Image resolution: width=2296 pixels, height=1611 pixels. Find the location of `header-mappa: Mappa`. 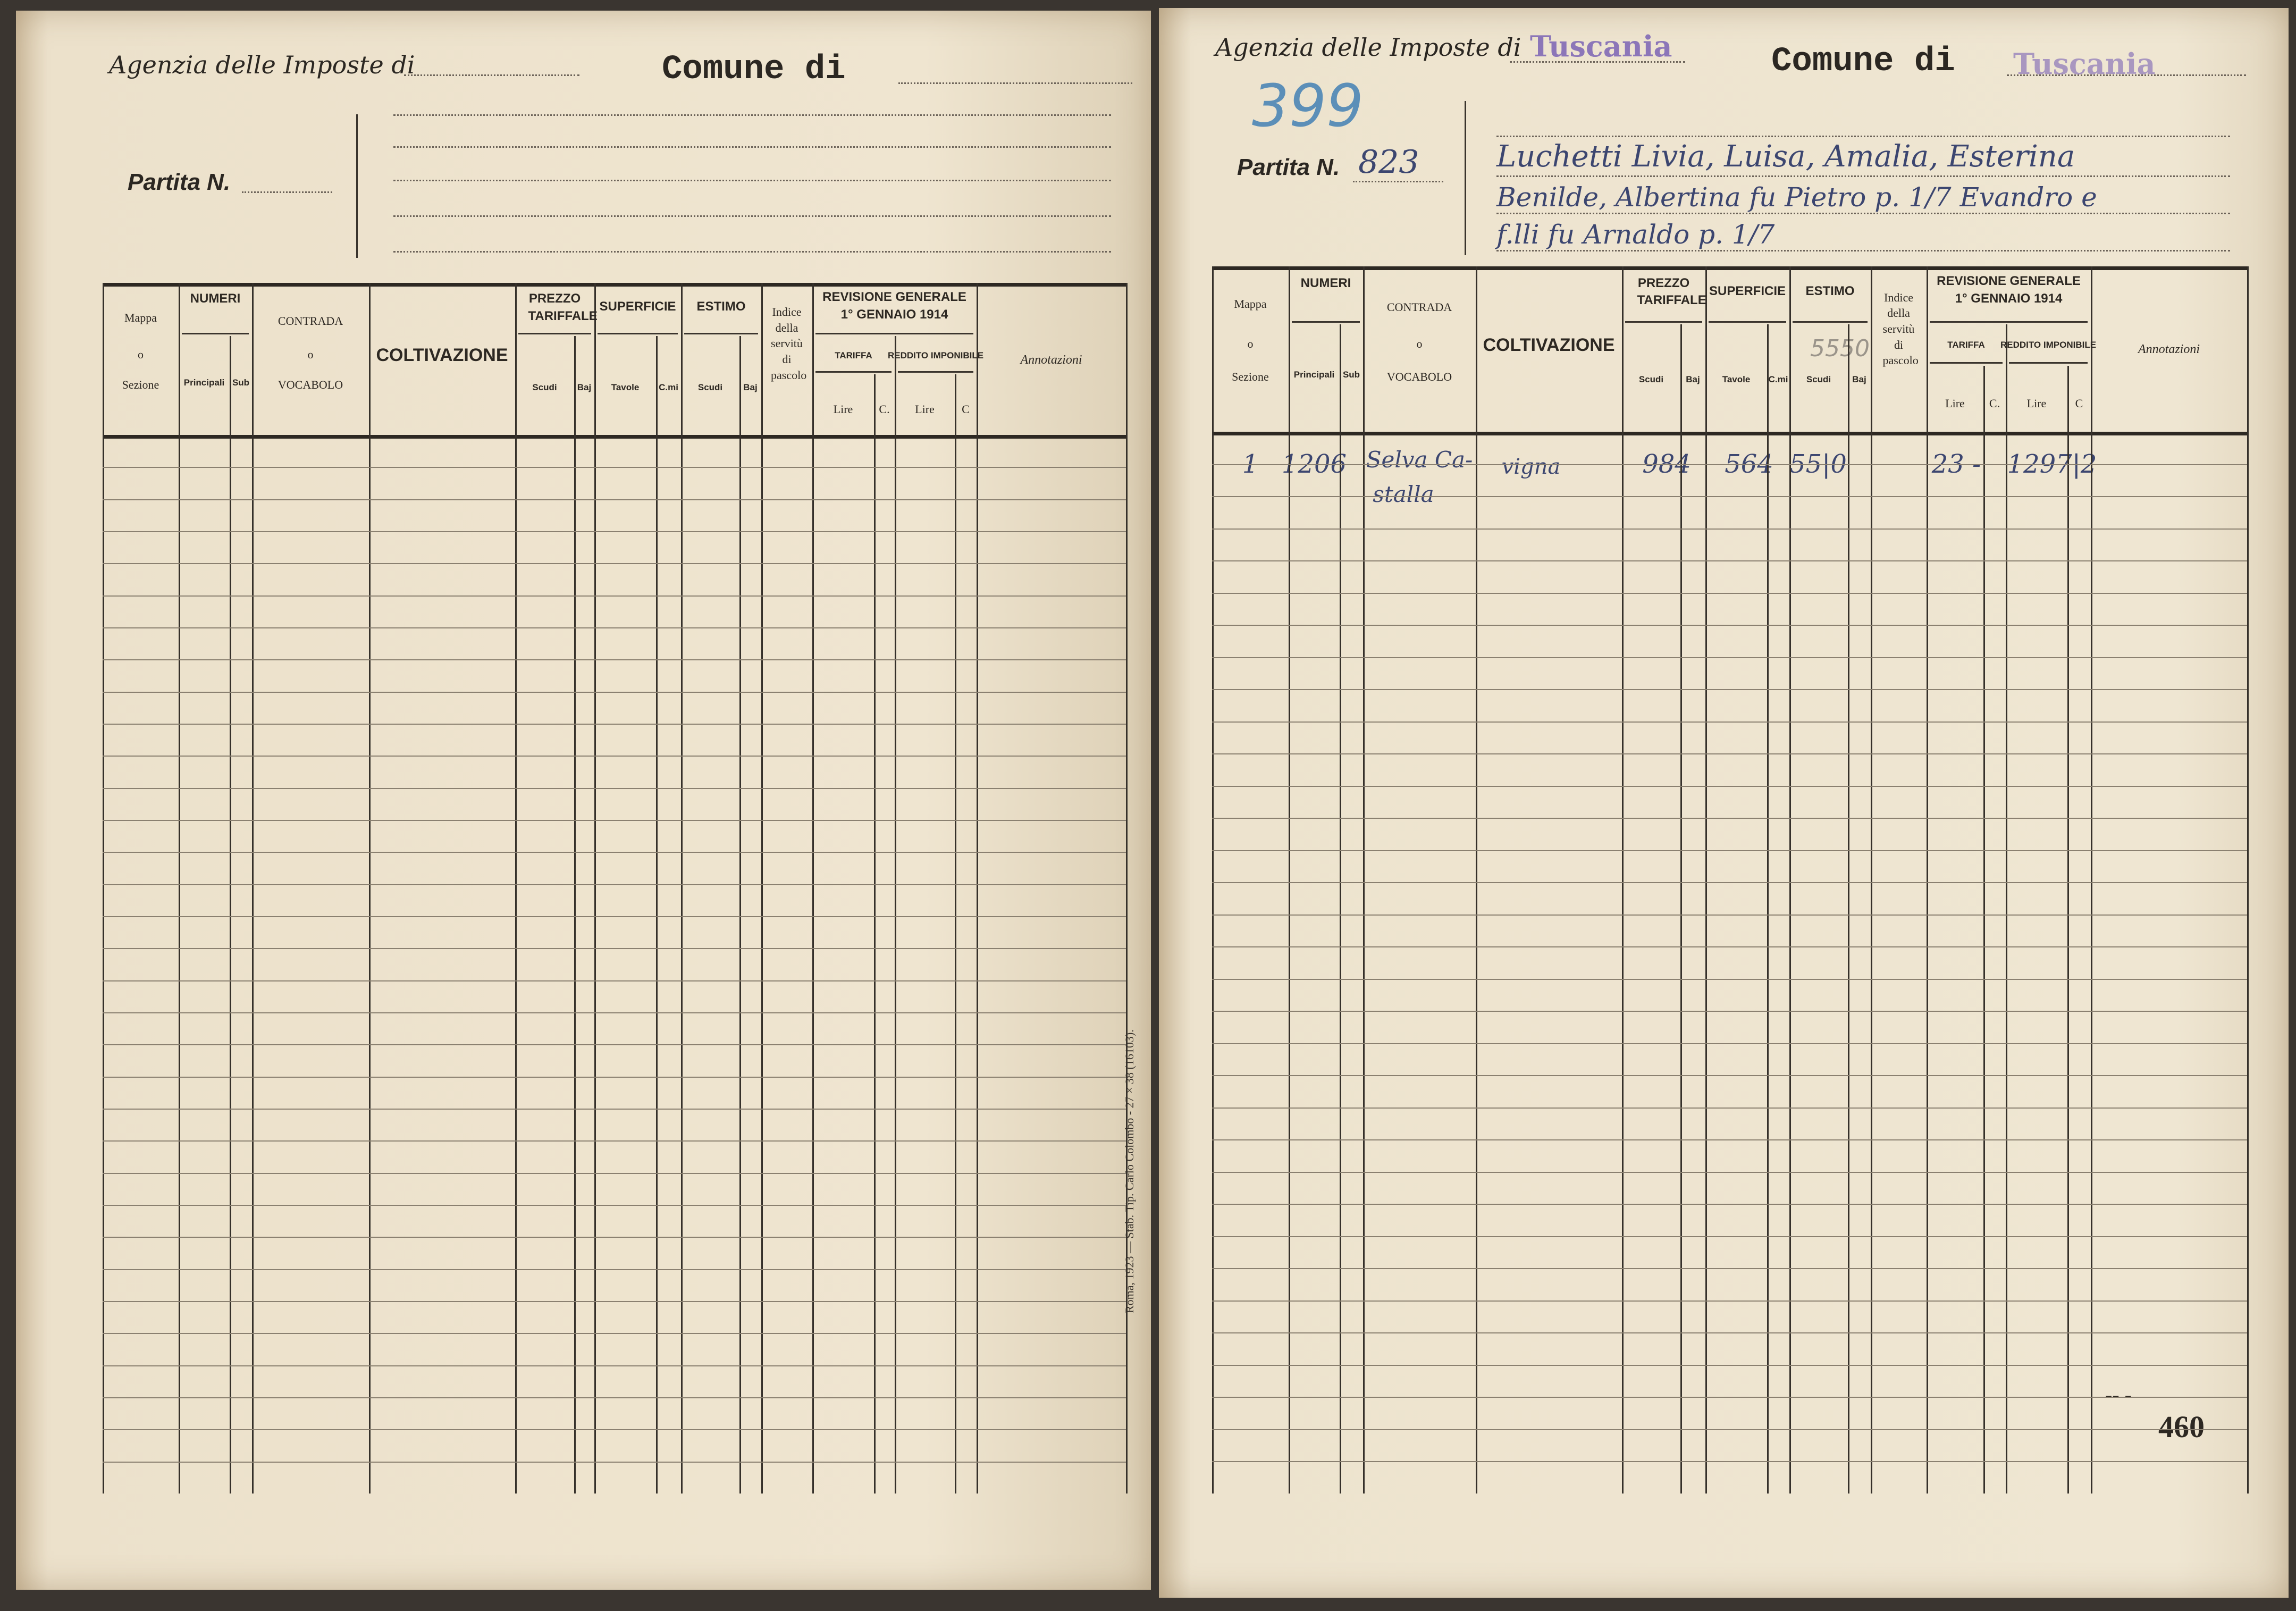

header-mappa: Mappa is located at coordinates (141, 318).